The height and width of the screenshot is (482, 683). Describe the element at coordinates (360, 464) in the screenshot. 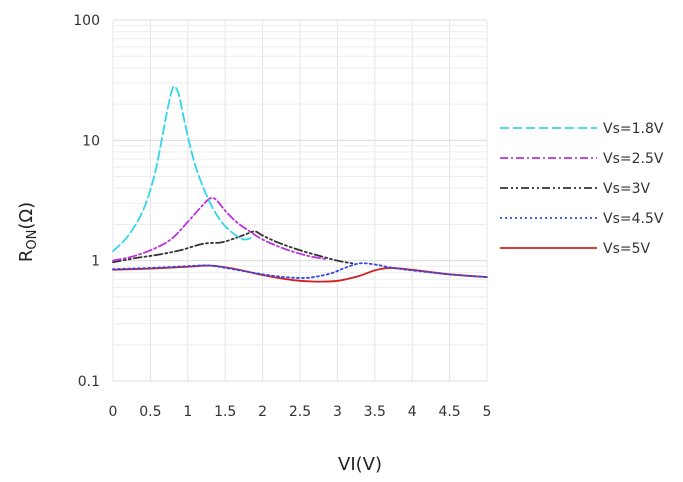

I see `x-axis-label: VI(V)` at that location.